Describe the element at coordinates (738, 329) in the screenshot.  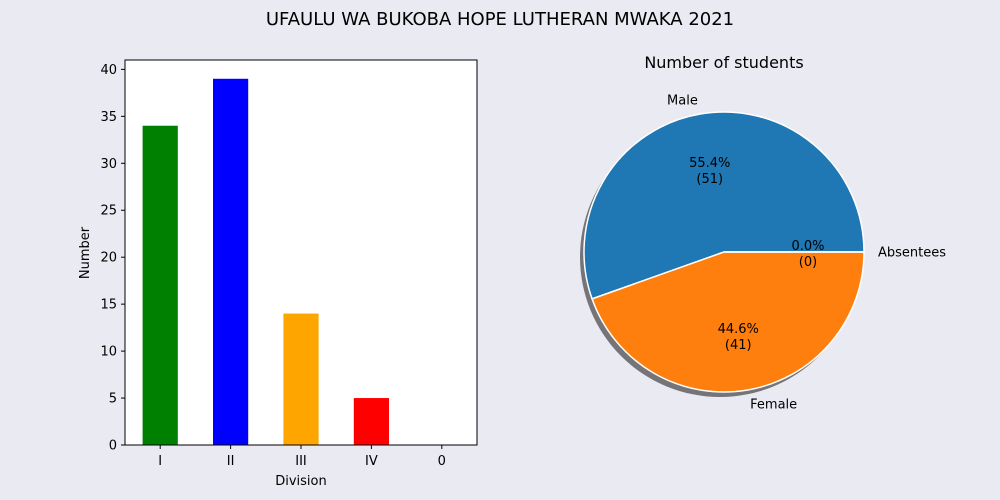
I see `pie-percent-label: 44.6%` at that location.